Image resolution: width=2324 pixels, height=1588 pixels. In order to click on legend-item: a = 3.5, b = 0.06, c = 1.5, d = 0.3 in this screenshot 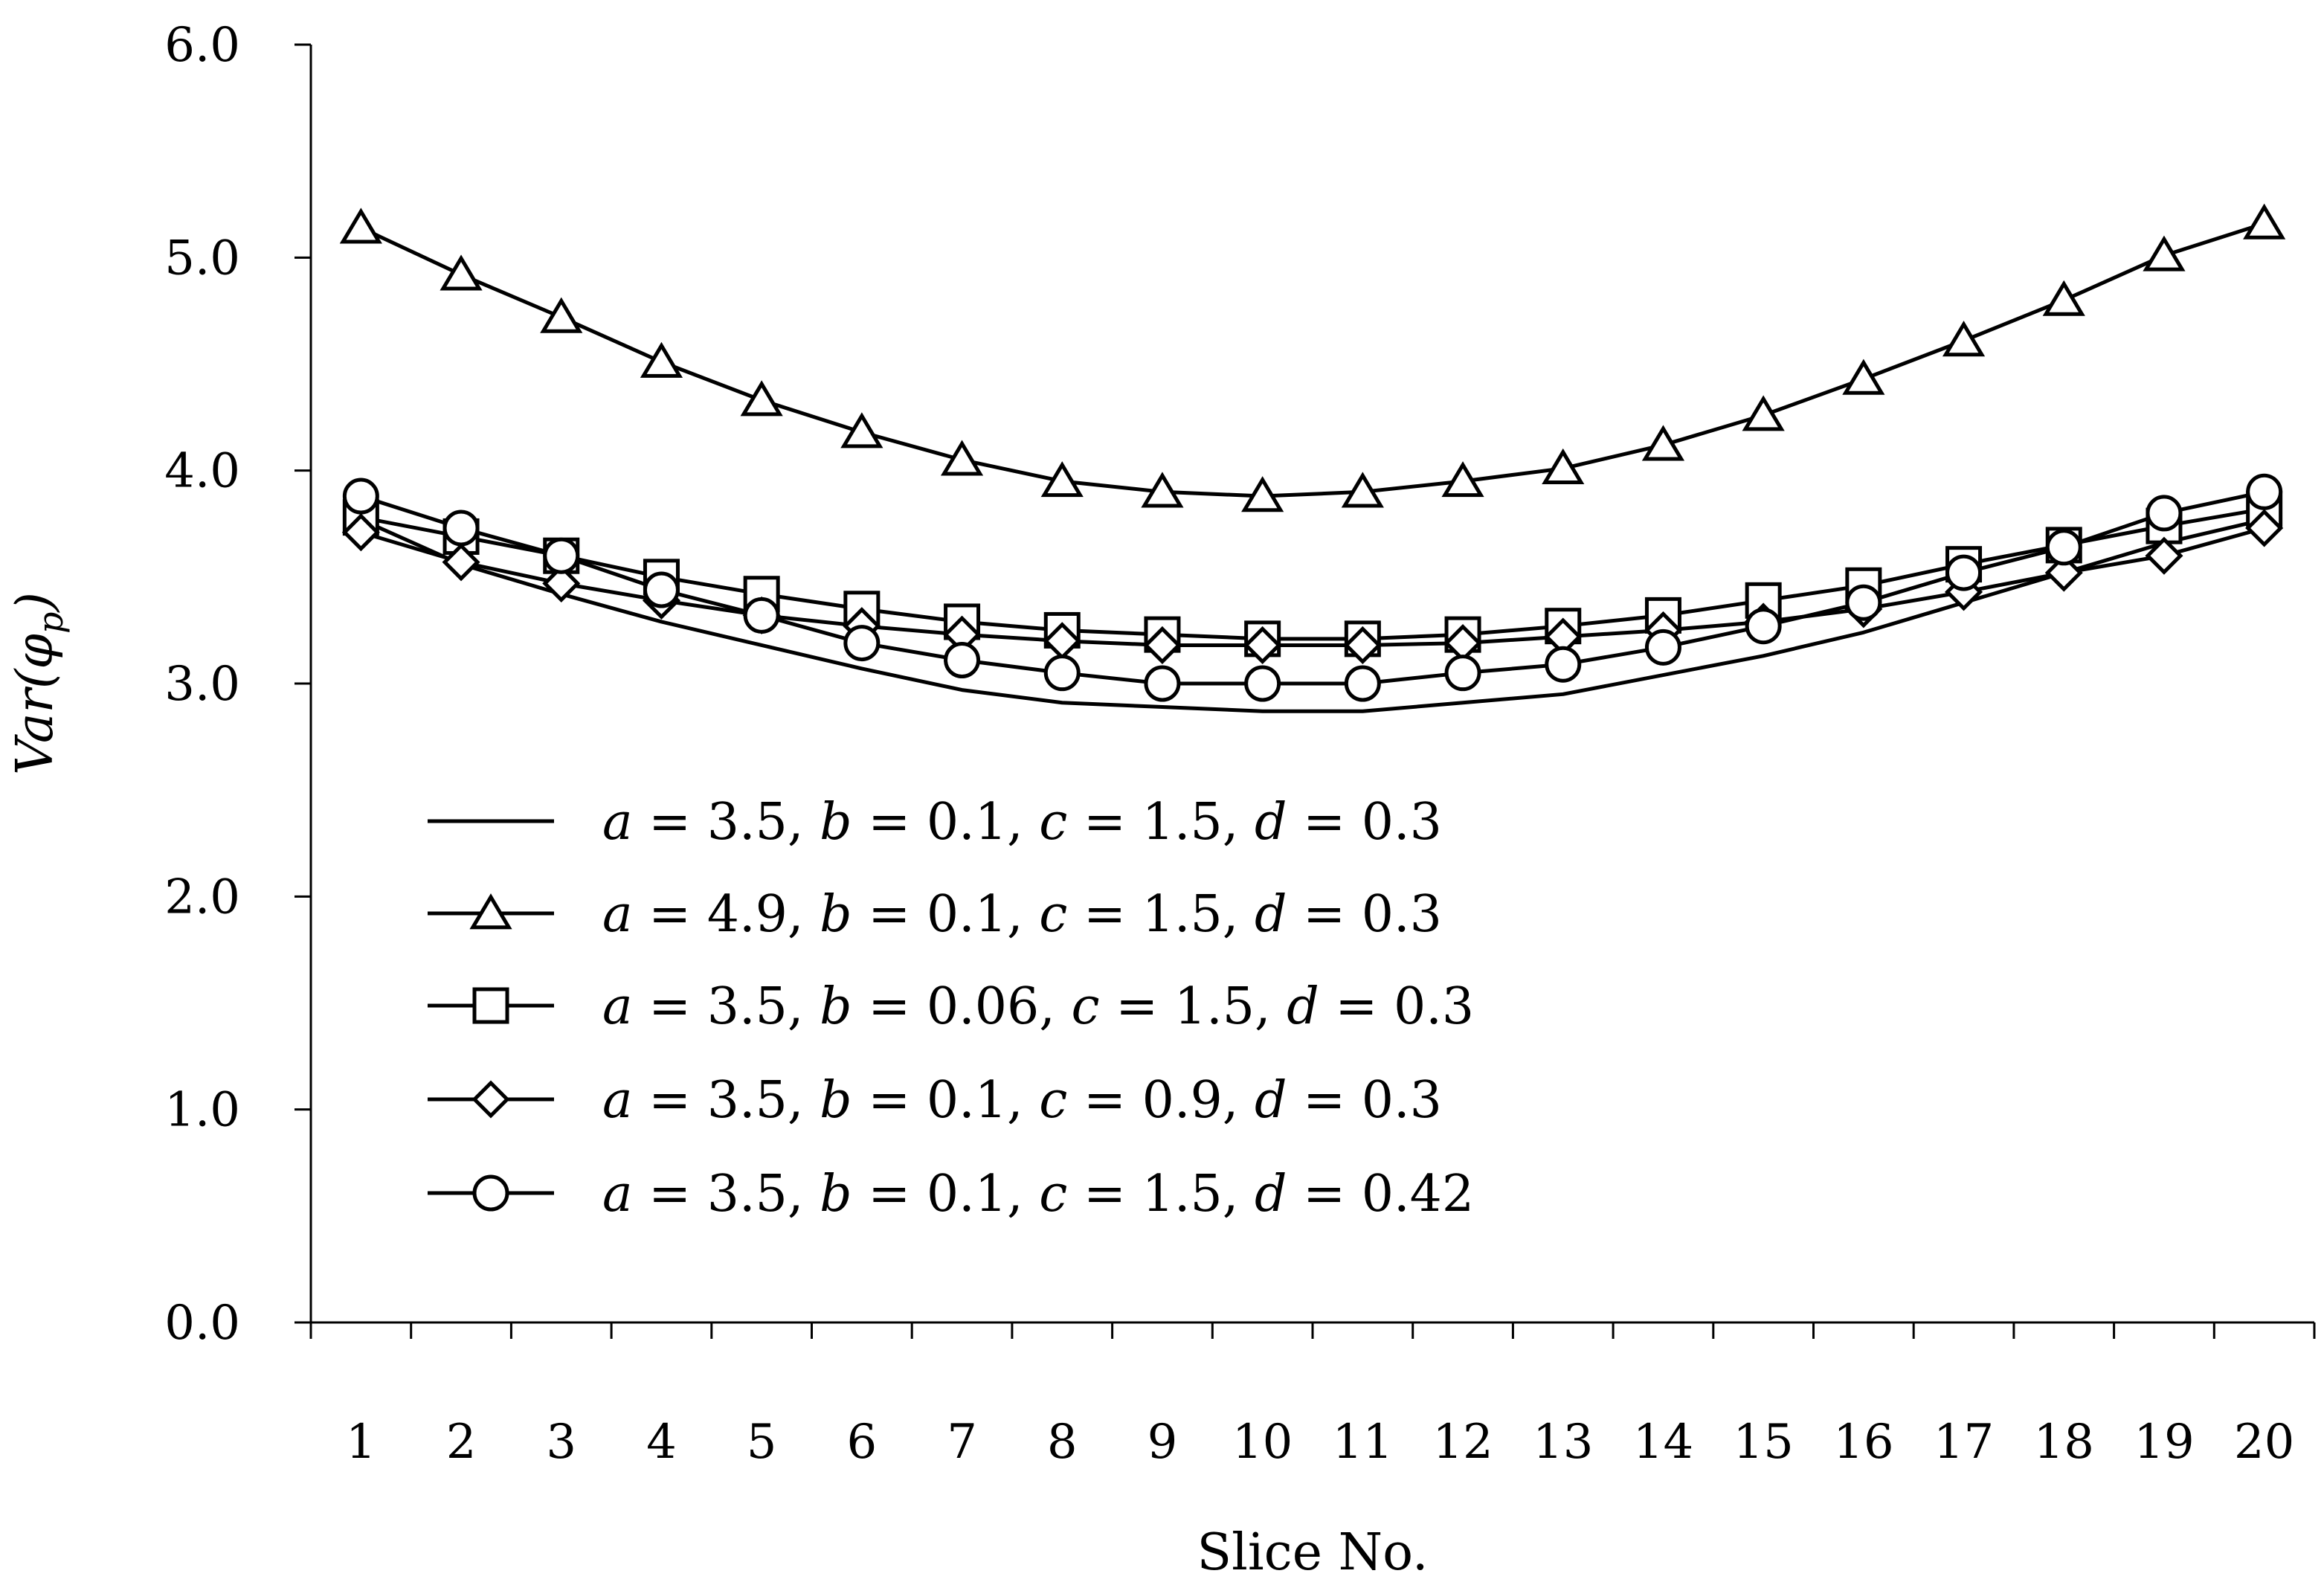, I will do `click(951, 1006)`.